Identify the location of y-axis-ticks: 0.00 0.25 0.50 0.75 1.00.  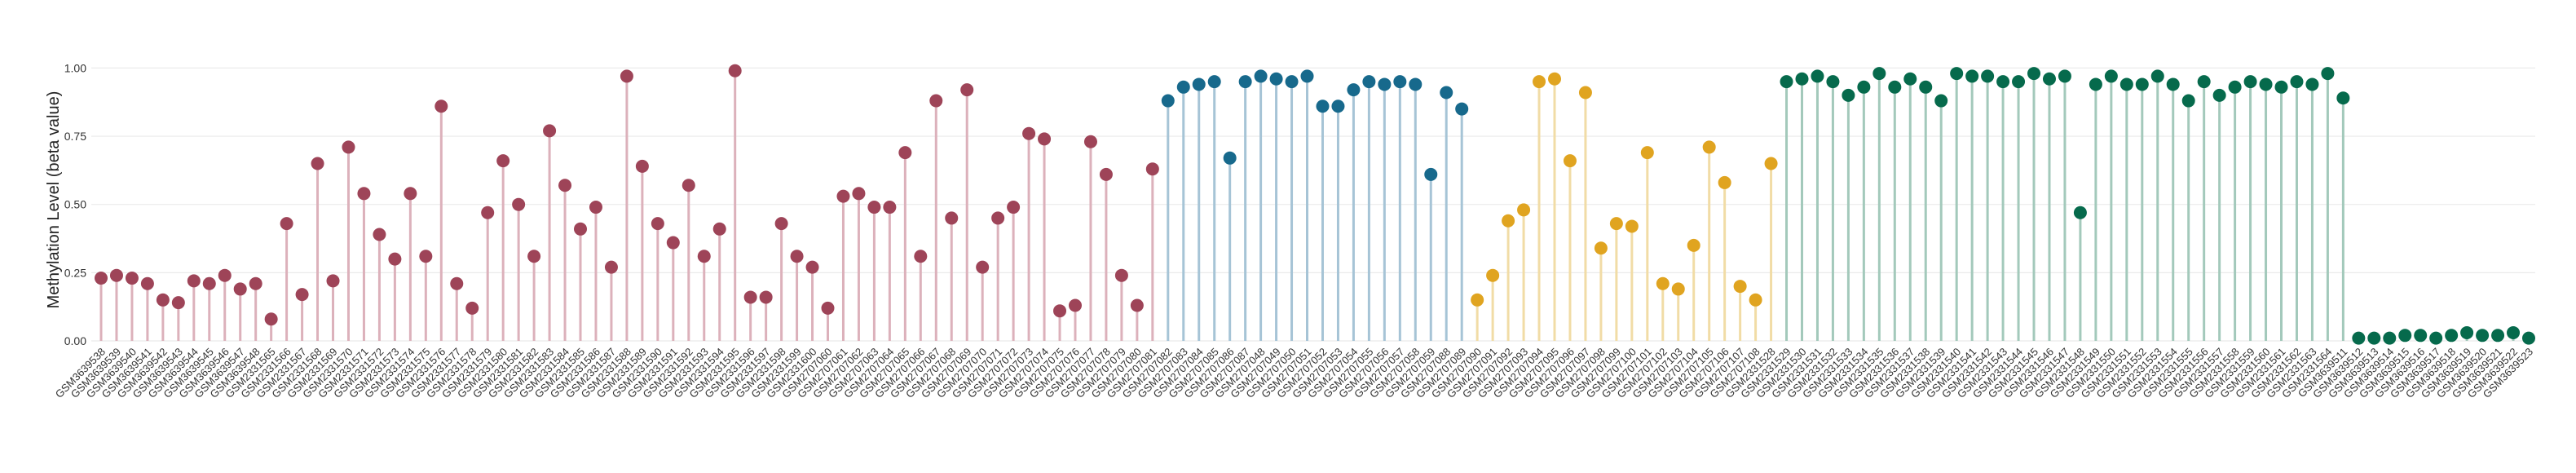
(75, 204).